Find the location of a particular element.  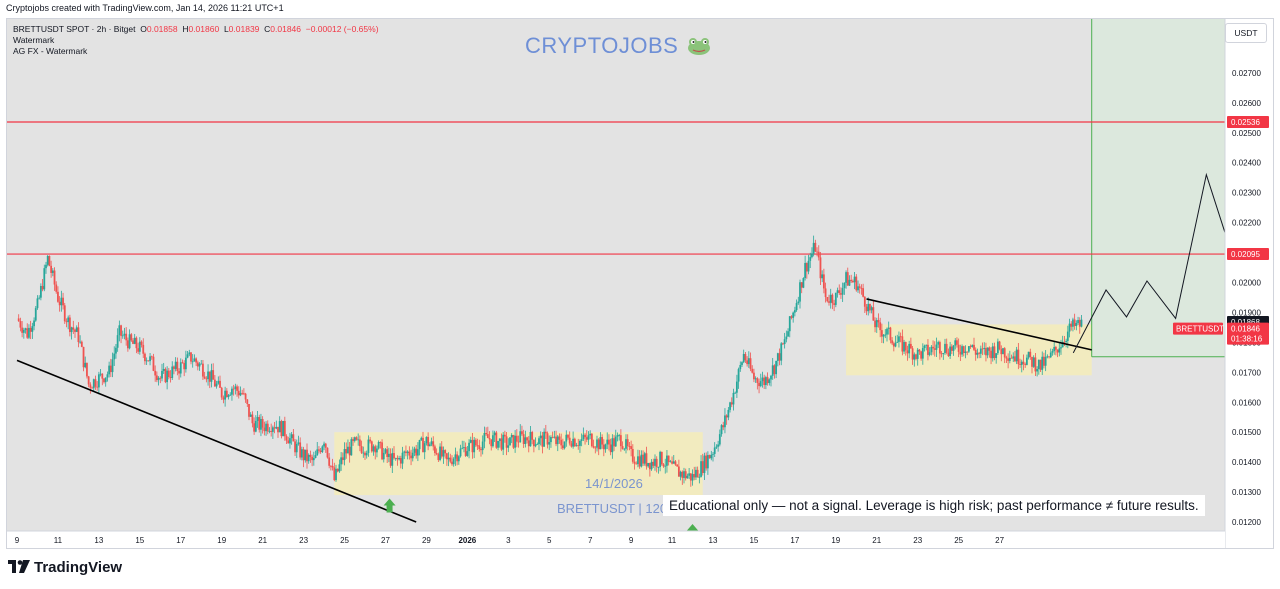

legend-open-value: 0.01858 is located at coordinates (162, 29).